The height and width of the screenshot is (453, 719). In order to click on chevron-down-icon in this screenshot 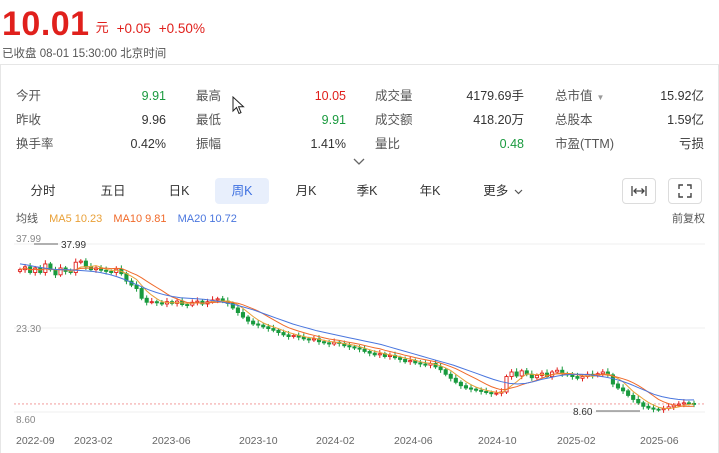, I will do `click(518, 192)`.